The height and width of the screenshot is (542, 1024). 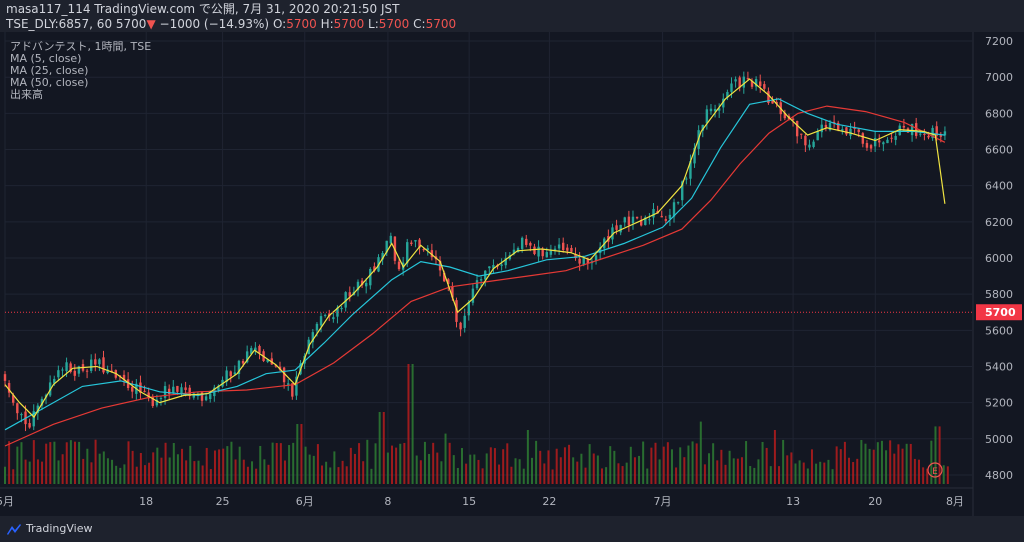 What do you see at coordinates (999, 41) in the screenshot?
I see `y-tick-label: 7200` at bounding box center [999, 41].